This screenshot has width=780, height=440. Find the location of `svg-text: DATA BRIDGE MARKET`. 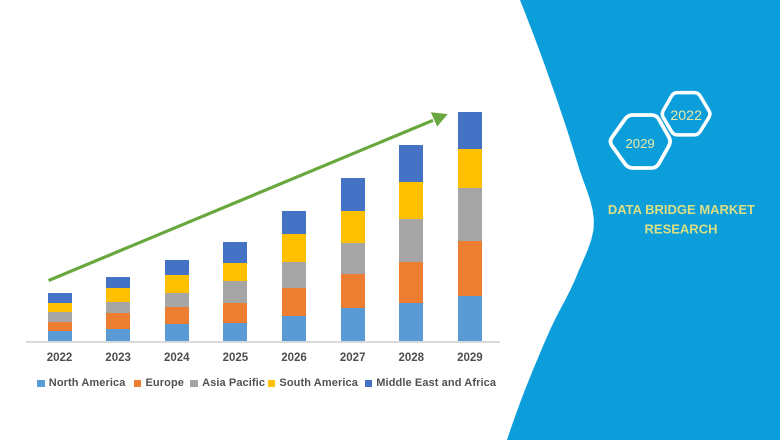

svg-text: DATA BRIDGE MARKET is located at coordinates (681, 209).